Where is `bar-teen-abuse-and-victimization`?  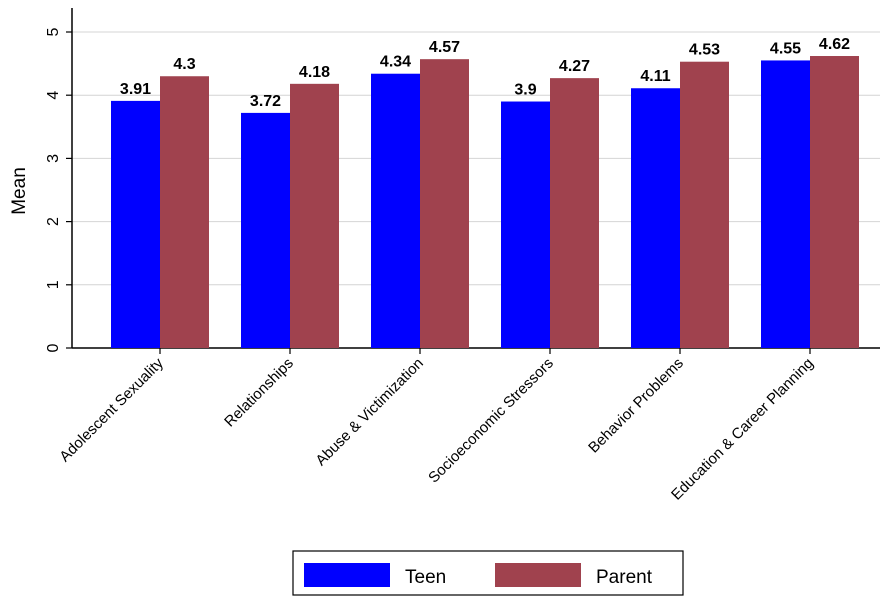
bar-teen-abuse-and-victimization is located at coordinates (395, 210).